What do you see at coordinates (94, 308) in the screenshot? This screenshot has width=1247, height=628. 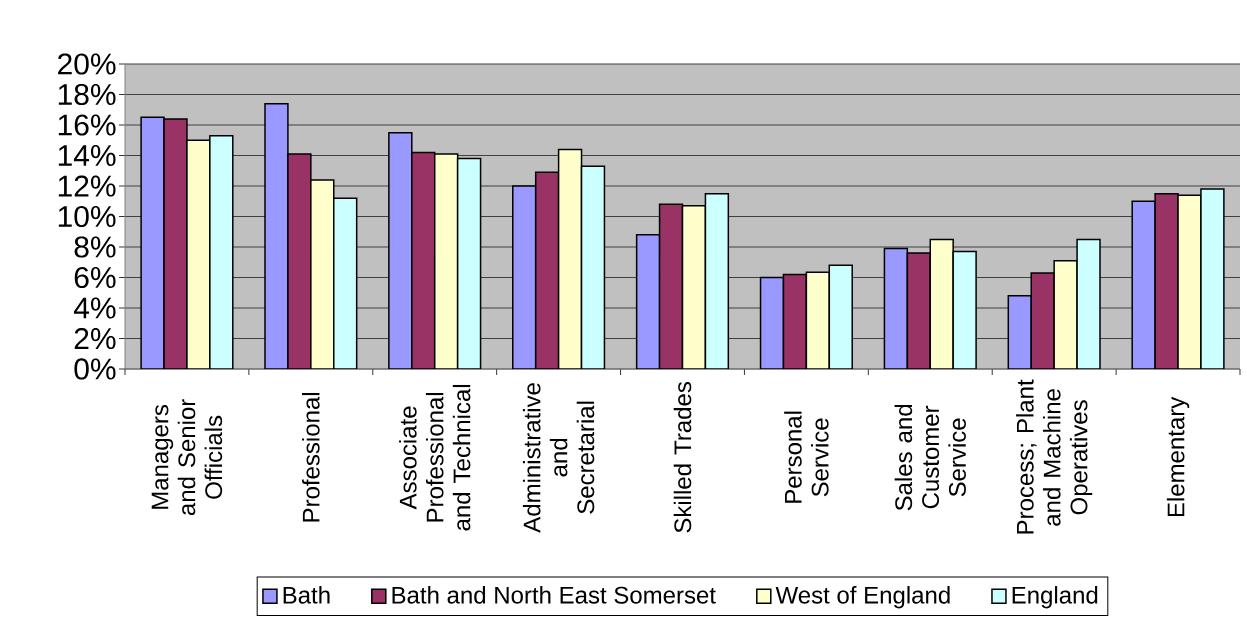 I see `y-tick-label: 4%` at bounding box center [94, 308].